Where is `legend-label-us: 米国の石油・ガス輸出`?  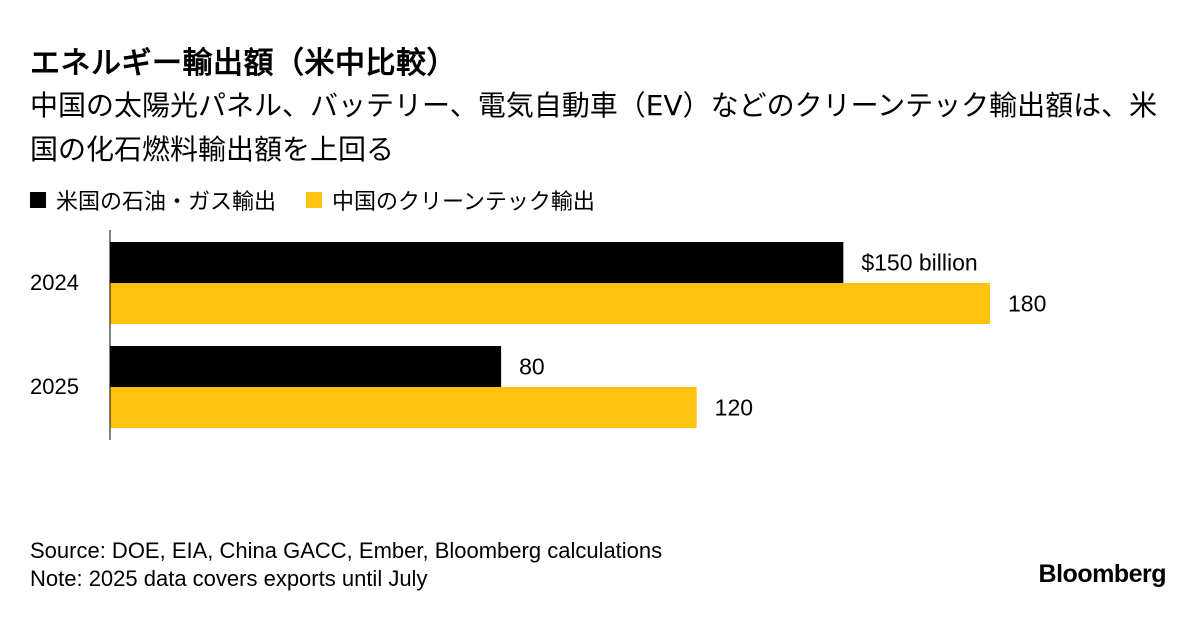 legend-label-us: 米国の石油・ガス輸出 is located at coordinates (166, 202).